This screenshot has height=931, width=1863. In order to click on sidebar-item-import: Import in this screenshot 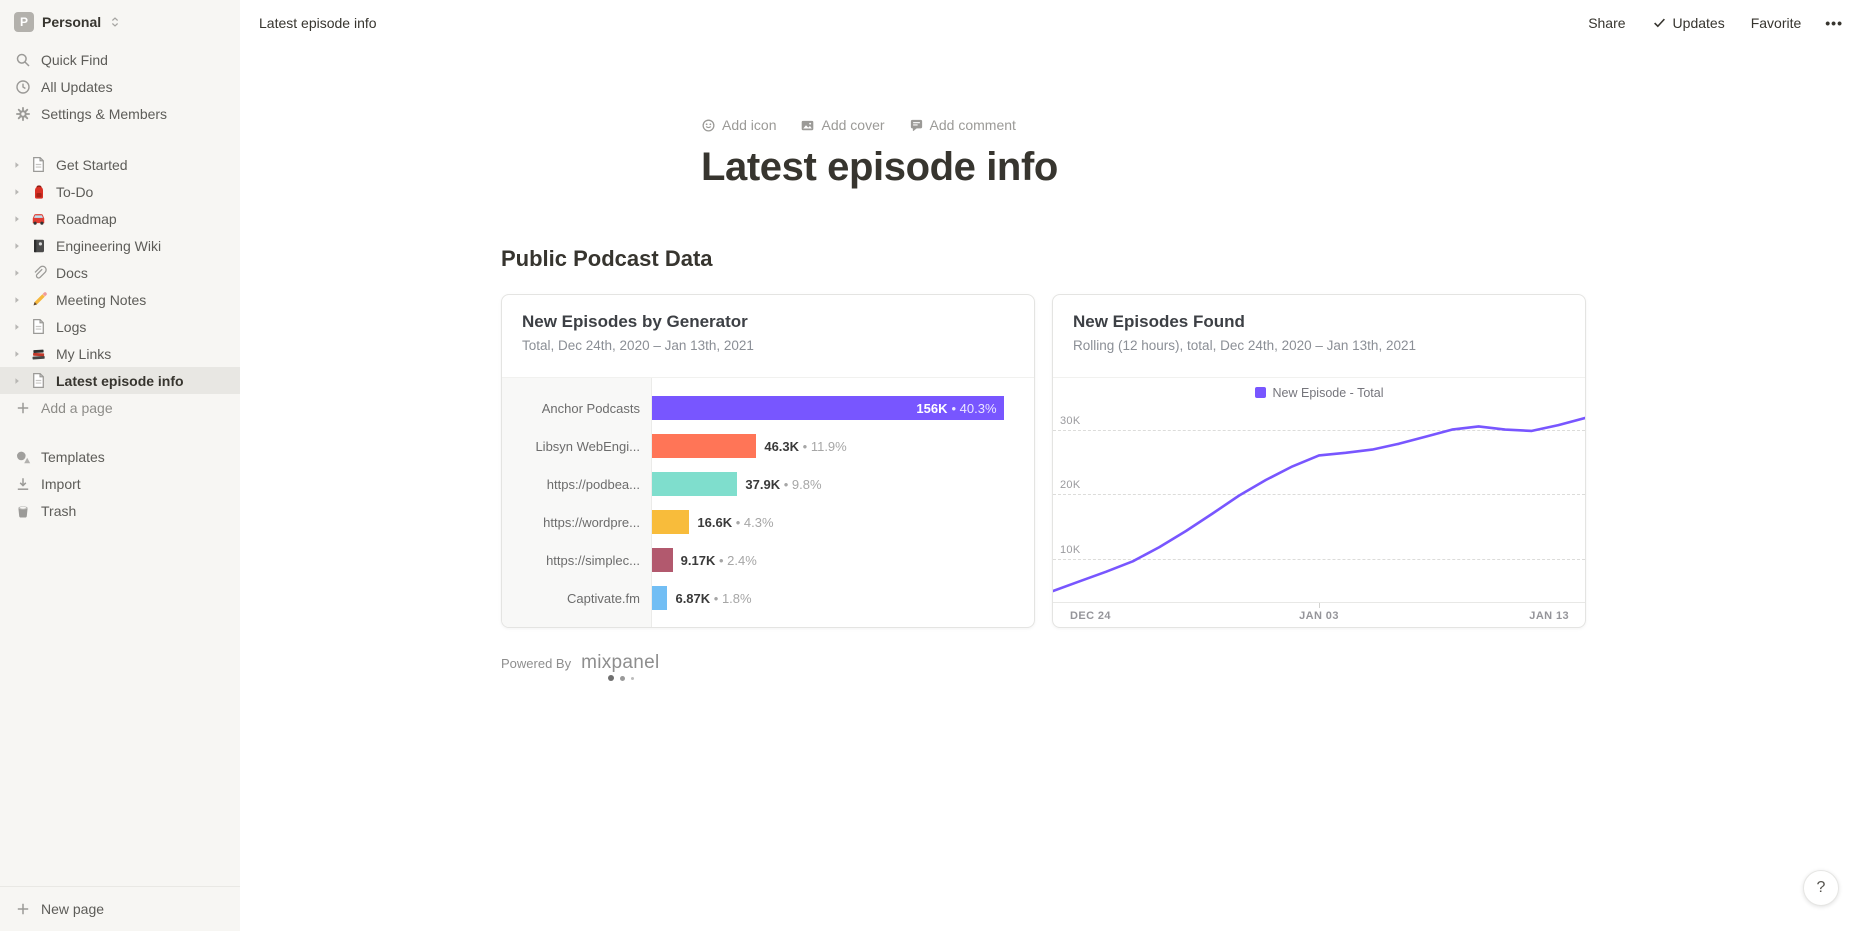, I will do `click(120, 483)`.